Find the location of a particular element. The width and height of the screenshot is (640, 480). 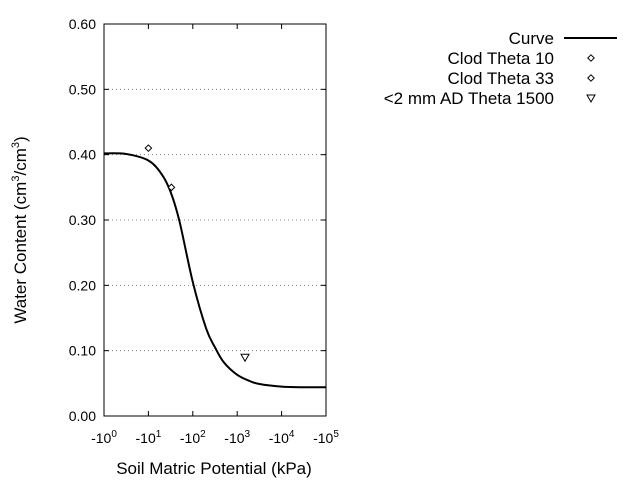

x-tick-label: -103 is located at coordinates (237, 437).